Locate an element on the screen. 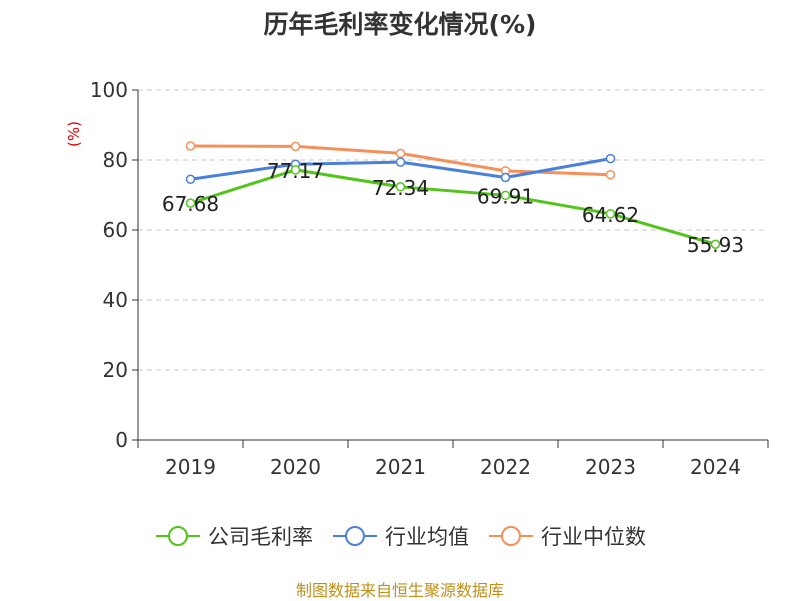  legend-label-industry-mean: 行业均值 is located at coordinates (427, 537).